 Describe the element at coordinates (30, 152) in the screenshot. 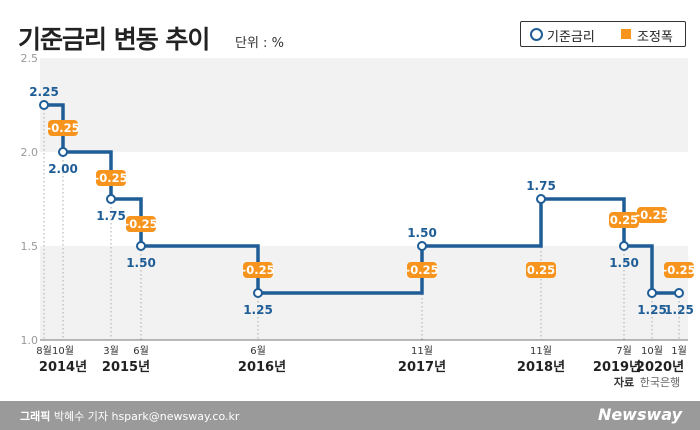

I see `y-tick-label: 2.0` at that location.